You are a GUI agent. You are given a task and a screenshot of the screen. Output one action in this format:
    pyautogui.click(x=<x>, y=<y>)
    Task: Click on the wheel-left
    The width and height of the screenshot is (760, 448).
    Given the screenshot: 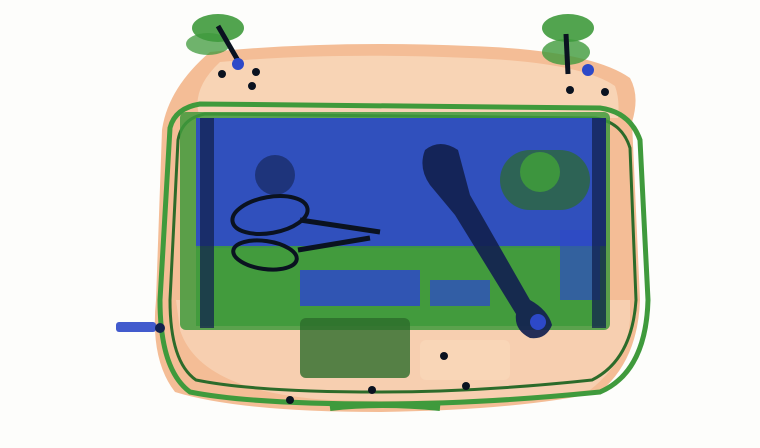 What is the action you would take?
    pyautogui.click(x=215, y=42)
    